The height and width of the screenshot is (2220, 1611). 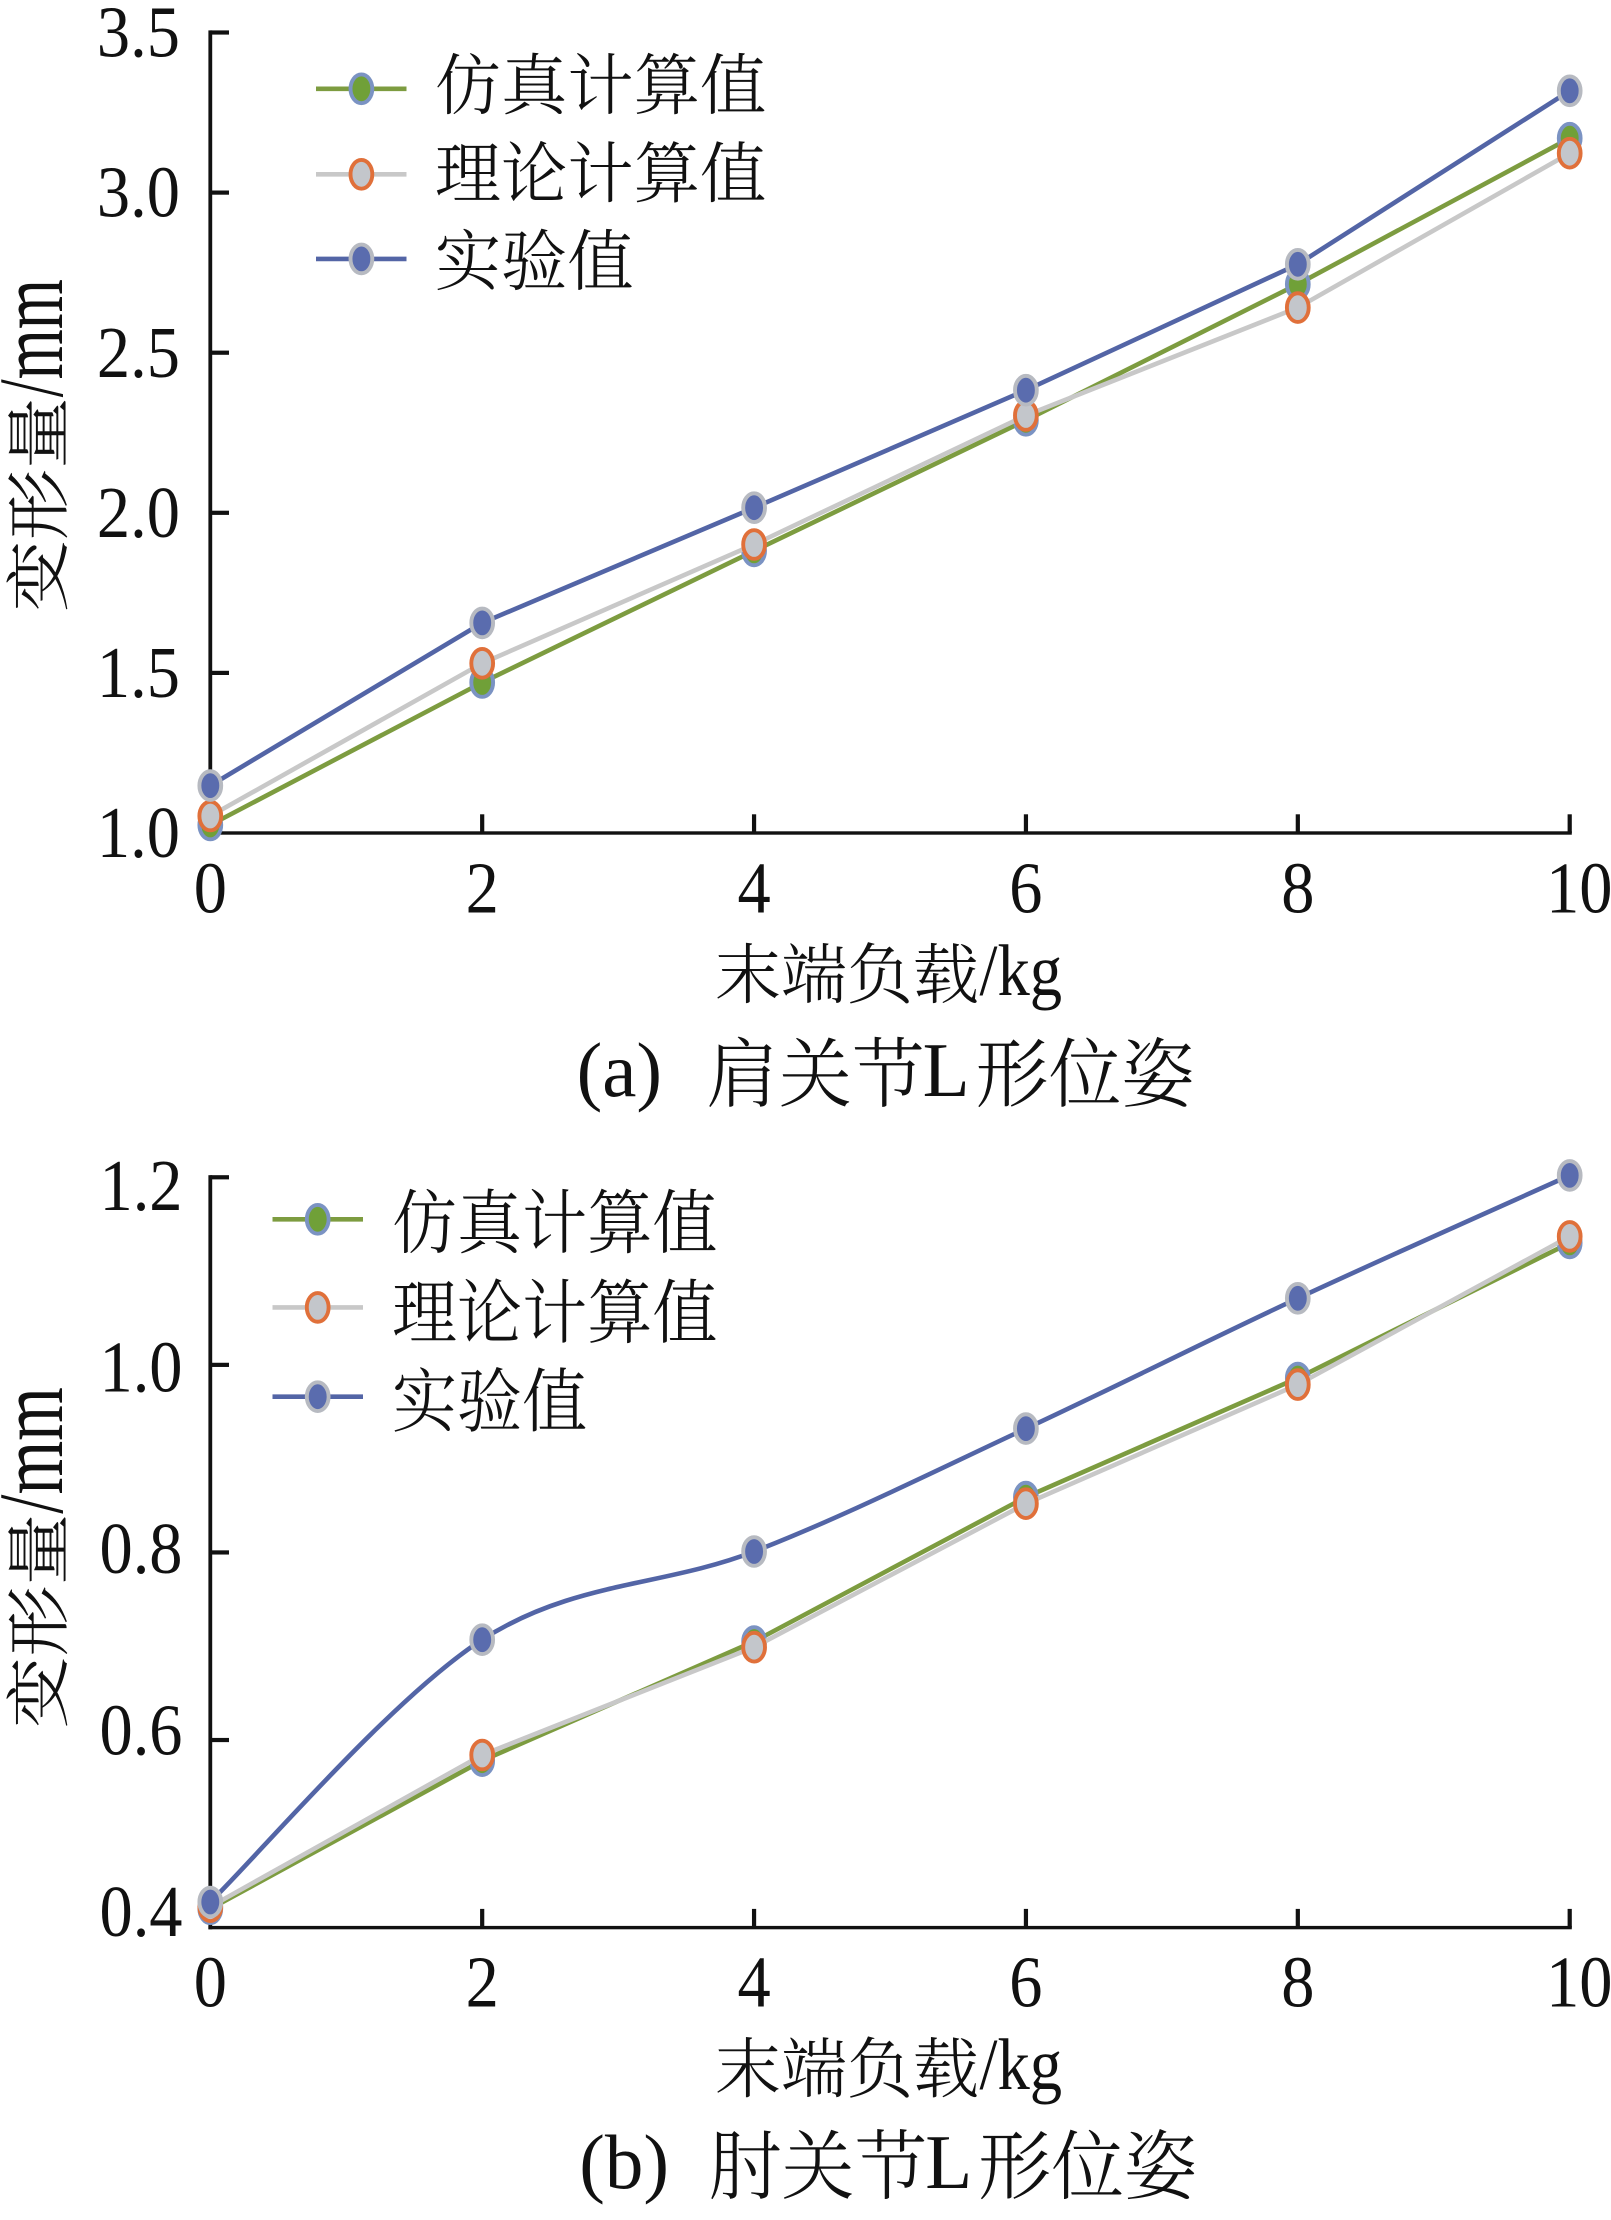 What do you see at coordinates (141, 1549) in the screenshot?
I see `svg-text: 0.8` at bounding box center [141, 1549].